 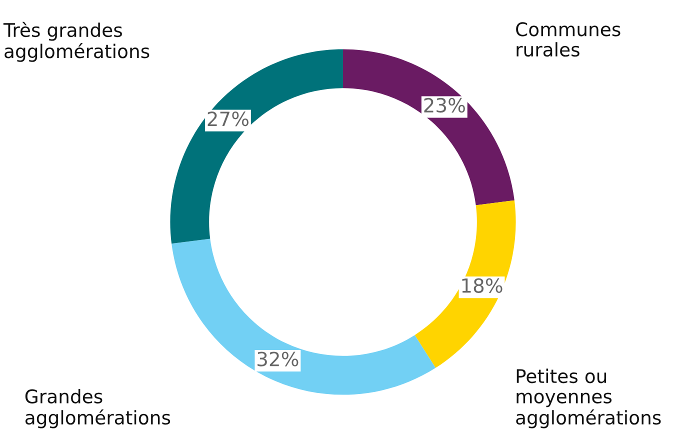 What do you see at coordinates (482, 285) in the screenshot?
I see `data-label: 18%` at bounding box center [482, 285].